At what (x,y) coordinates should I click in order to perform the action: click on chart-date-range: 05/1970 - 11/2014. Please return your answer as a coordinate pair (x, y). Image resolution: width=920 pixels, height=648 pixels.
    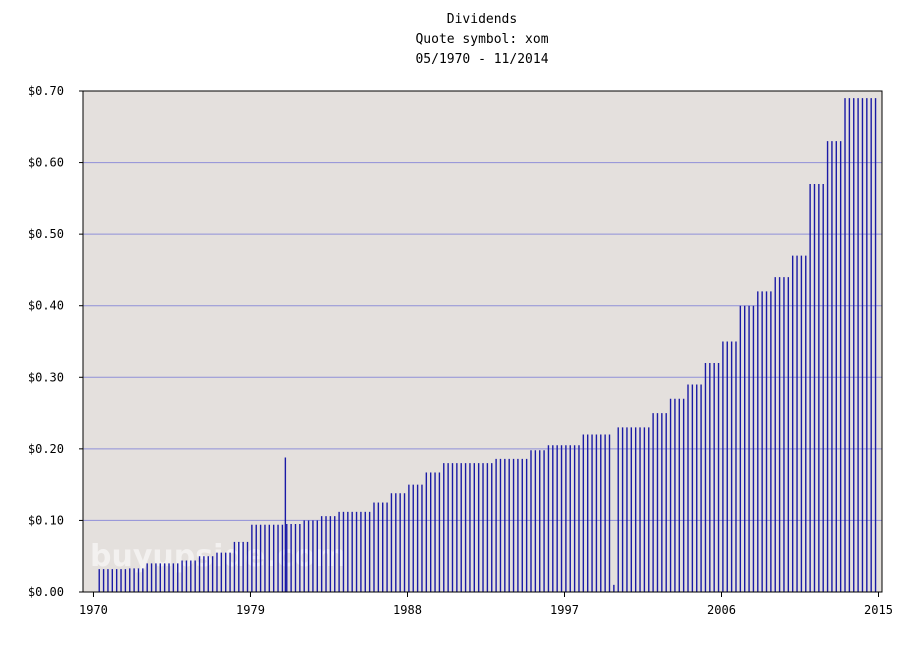
    Looking at the image, I should click on (482, 59).